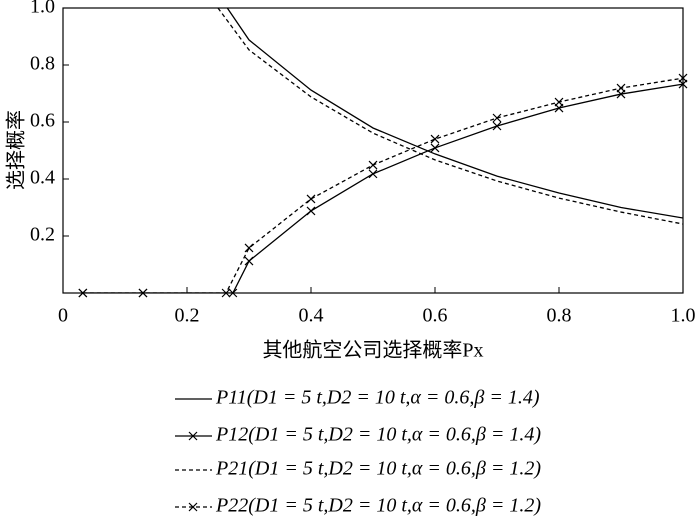 The height and width of the screenshot is (526, 700). What do you see at coordinates (559, 316) in the screenshot?
I see `x-tick-label: 0.8` at bounding box center [559, 316].